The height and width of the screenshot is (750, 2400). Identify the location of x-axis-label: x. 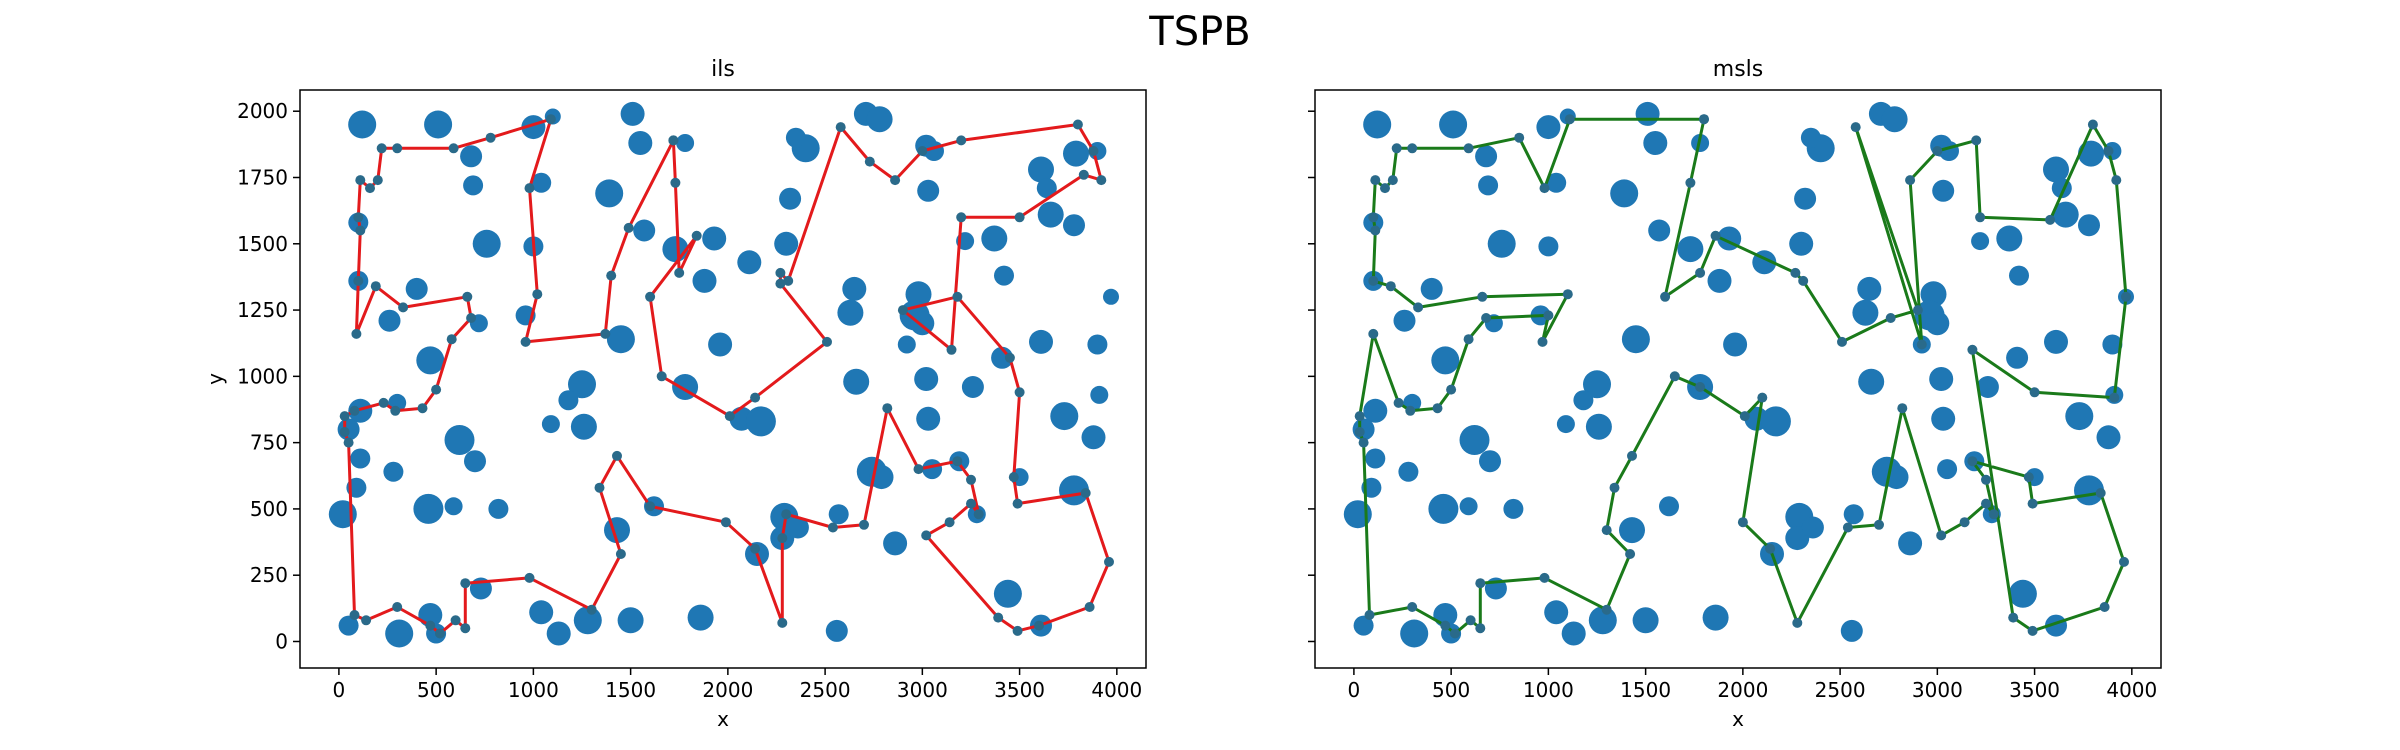
(1738, 719).